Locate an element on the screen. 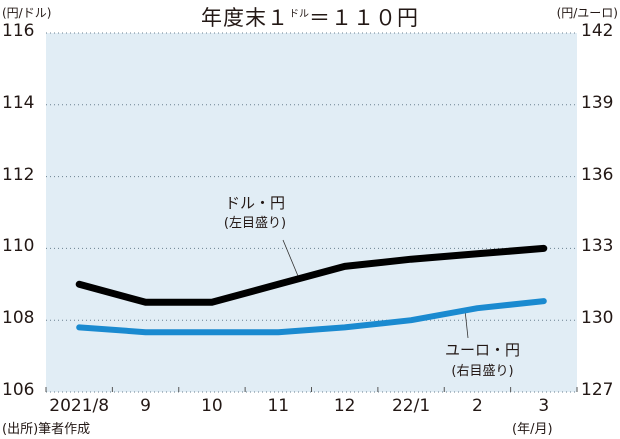 This screenshot has width=620, height=439. y-left-tick-label: 114 is located at coordinates (18, 102).